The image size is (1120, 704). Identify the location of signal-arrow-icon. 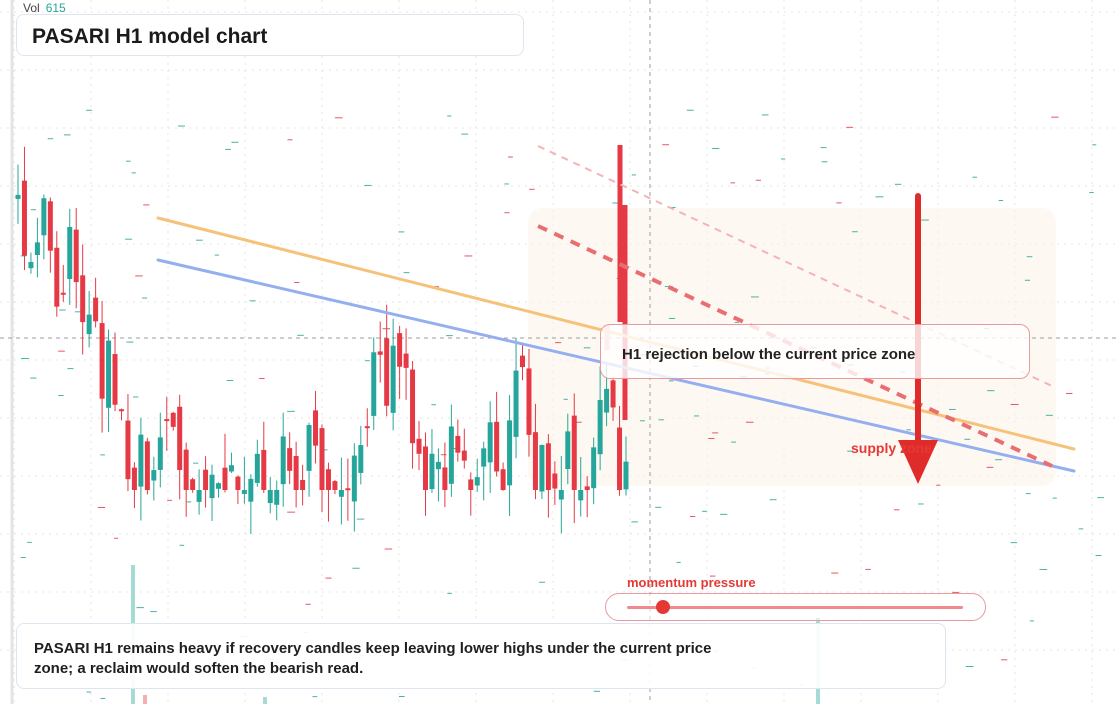
(918, 338).